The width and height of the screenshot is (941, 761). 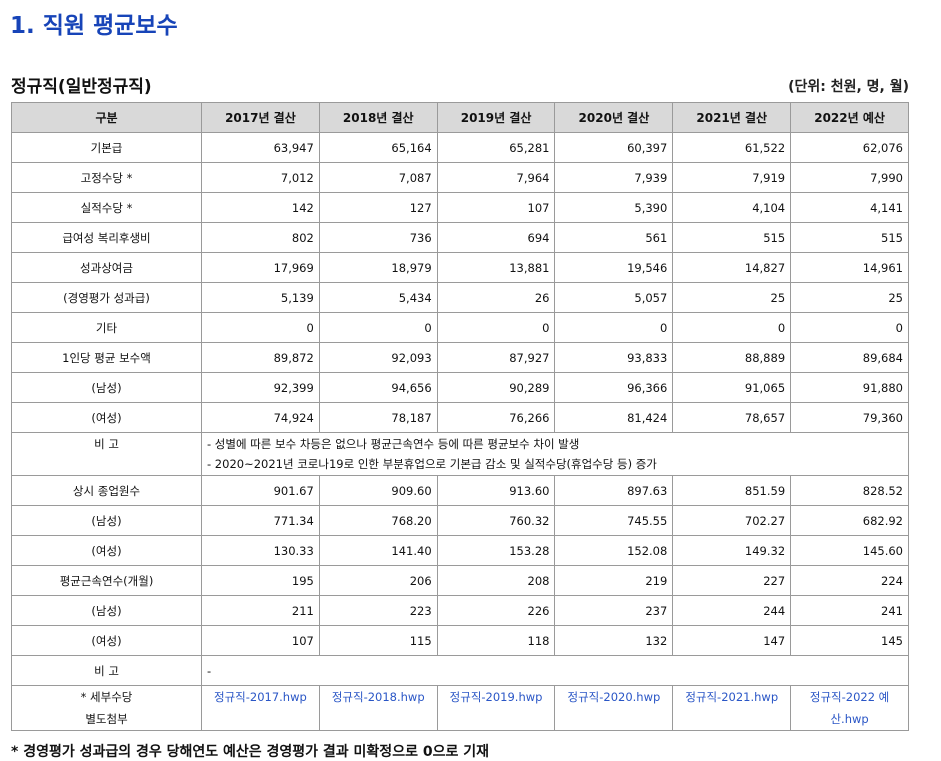 What do you see at coordinates (732, 550) in the screenshot?
I see `table-cell: 149.32` at bounding box center [732, 550].